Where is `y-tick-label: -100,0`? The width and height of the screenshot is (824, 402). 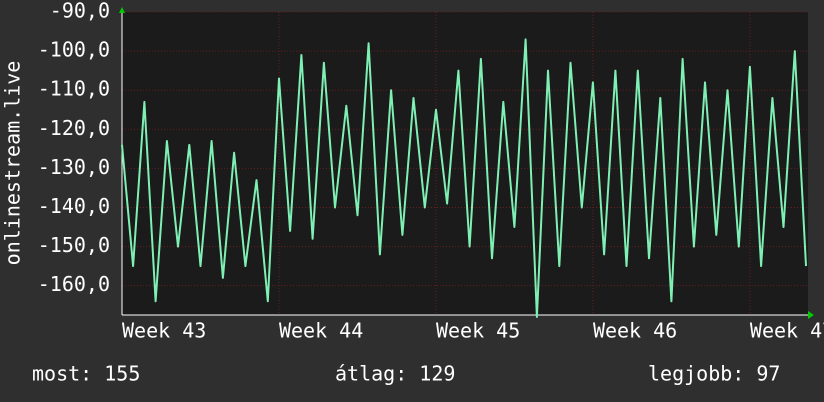 y-tick-label: -100,0 is located at coordinates (74, 50).